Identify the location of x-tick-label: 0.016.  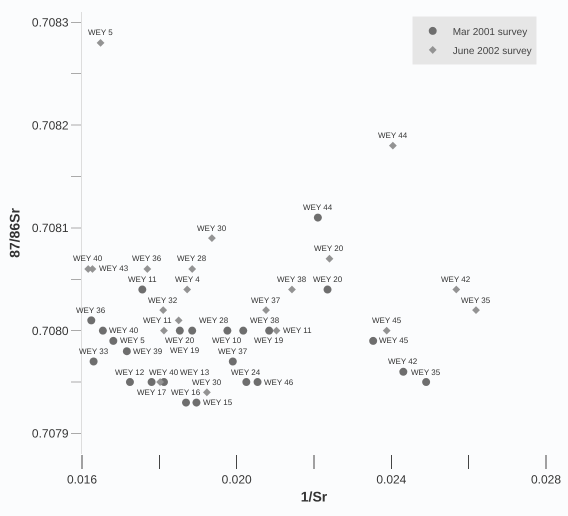
(82, 479).